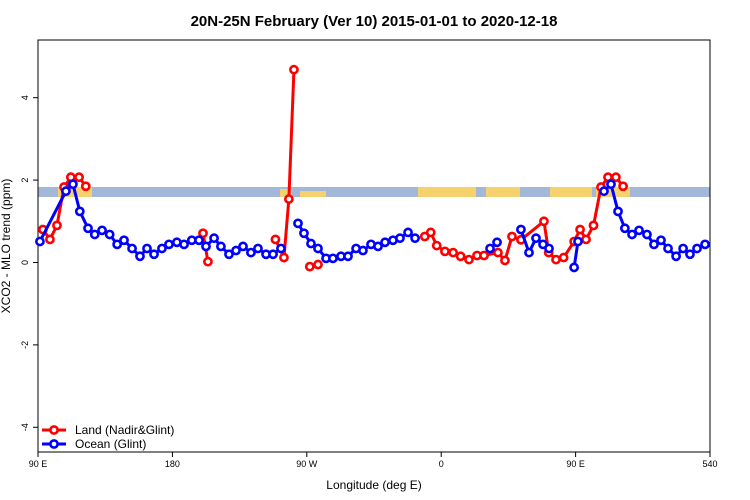  What do you see at coordinates (307, 464) in the screenshot?
I see `x-tick-label: 90 W` at bounding box center [307, 464].